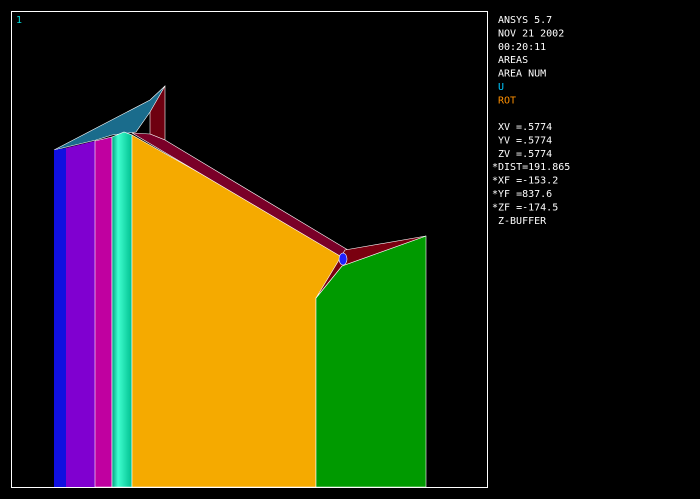  I want to click on buffer-line: Z-BUFFER, so click(522, 221).